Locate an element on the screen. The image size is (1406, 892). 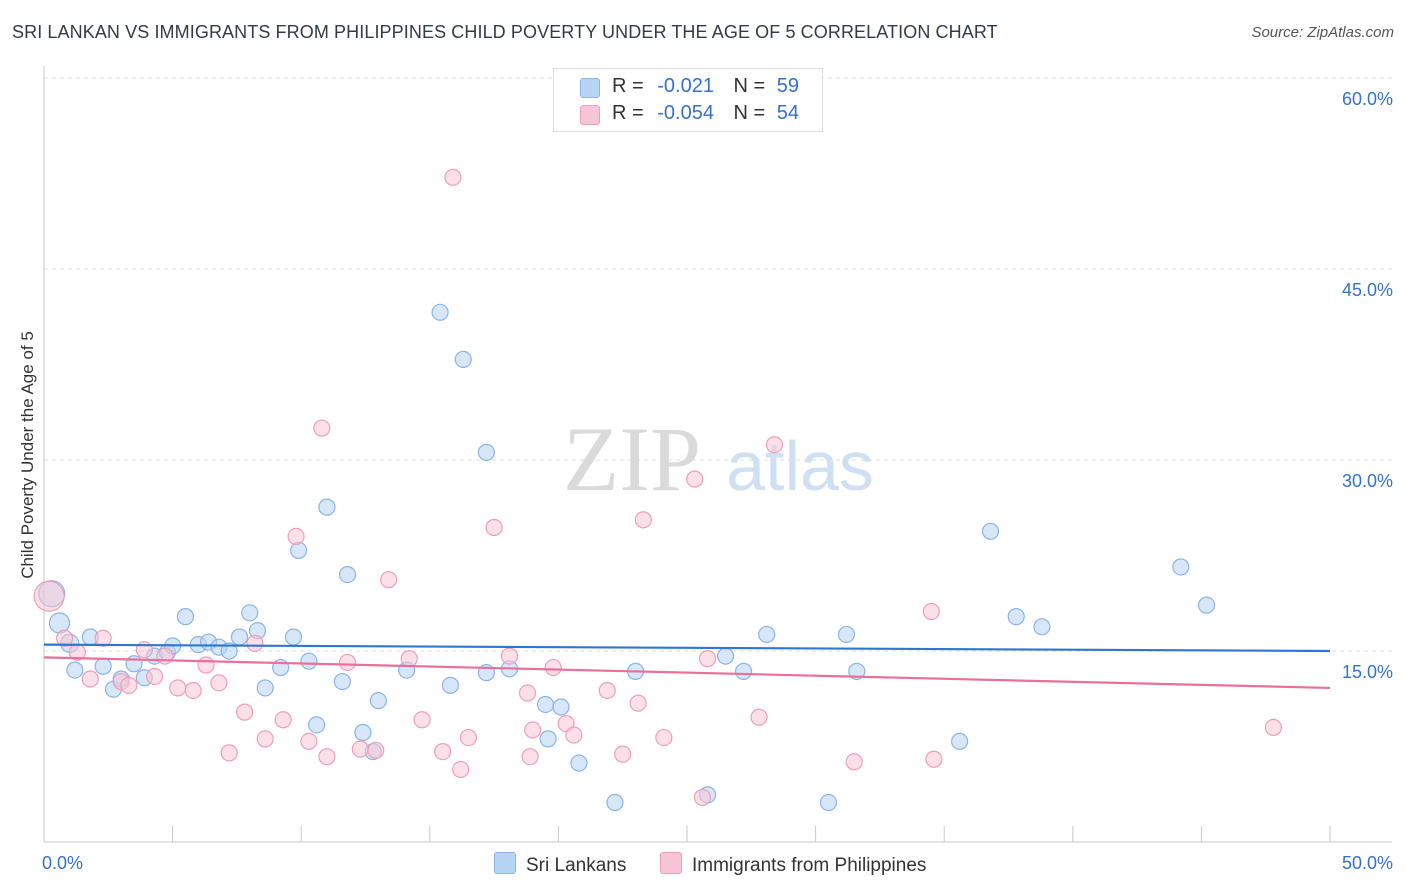
trend-line-philippines is located at coordinates (687, 673).